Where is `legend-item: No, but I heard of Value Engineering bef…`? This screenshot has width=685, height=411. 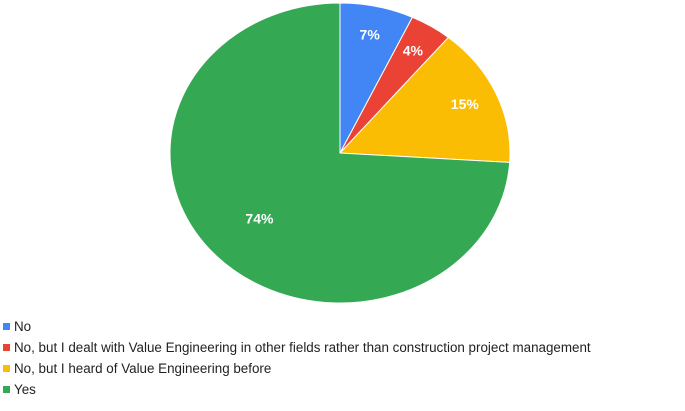
legend-item: No, but I heard of Value Engineering bef… is located at coordinates (344, 368).